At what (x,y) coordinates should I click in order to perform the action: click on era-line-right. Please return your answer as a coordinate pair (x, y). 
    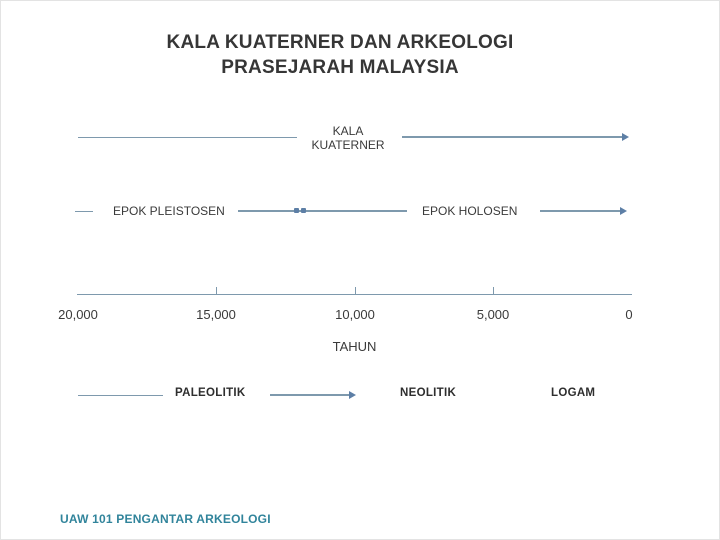
    Looking at the image, I should click on (512, 137).